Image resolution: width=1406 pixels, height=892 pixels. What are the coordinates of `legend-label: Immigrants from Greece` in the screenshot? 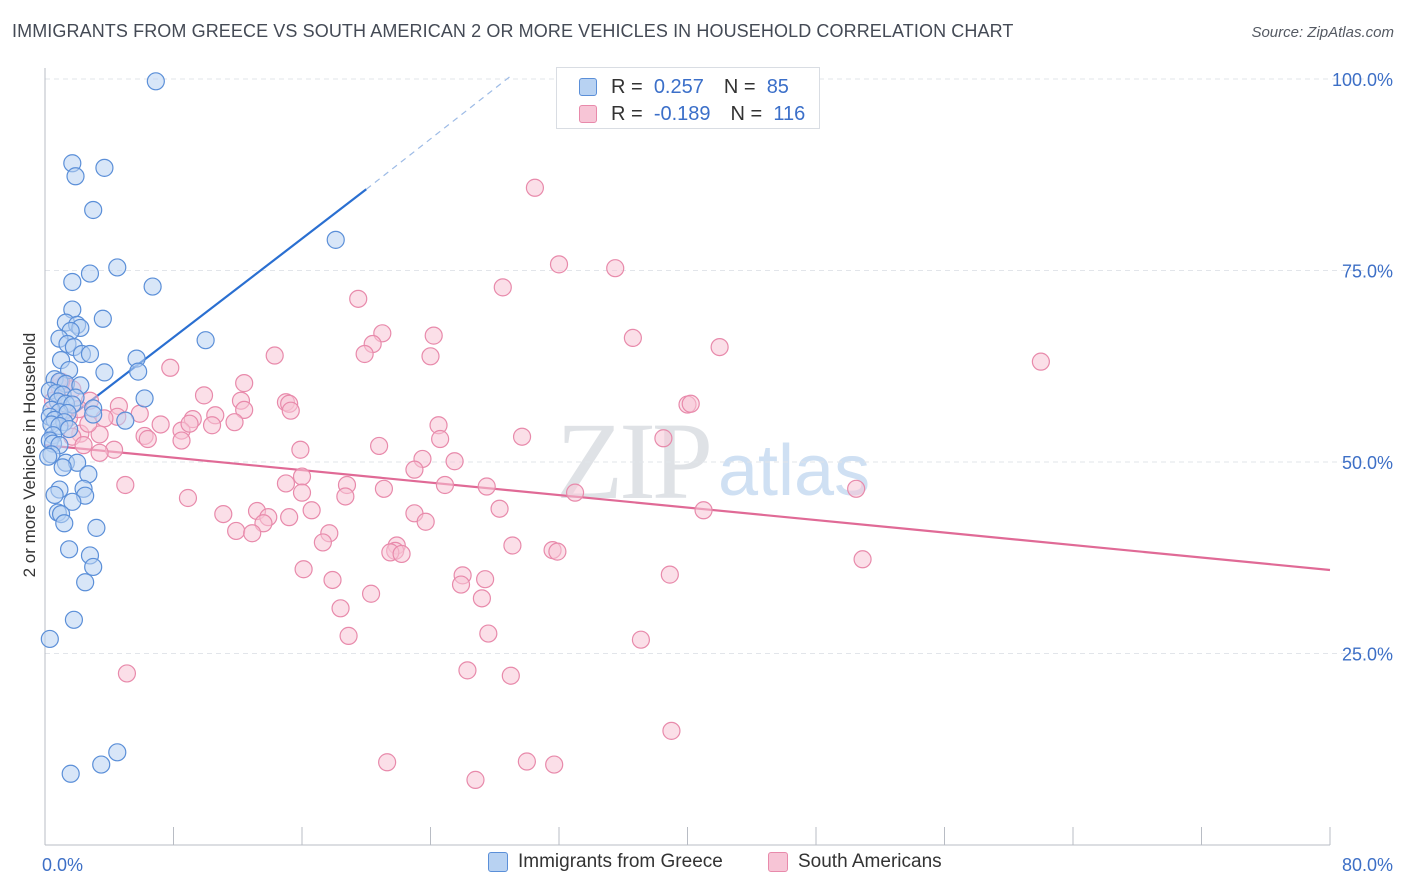 It's located at (620, 861).